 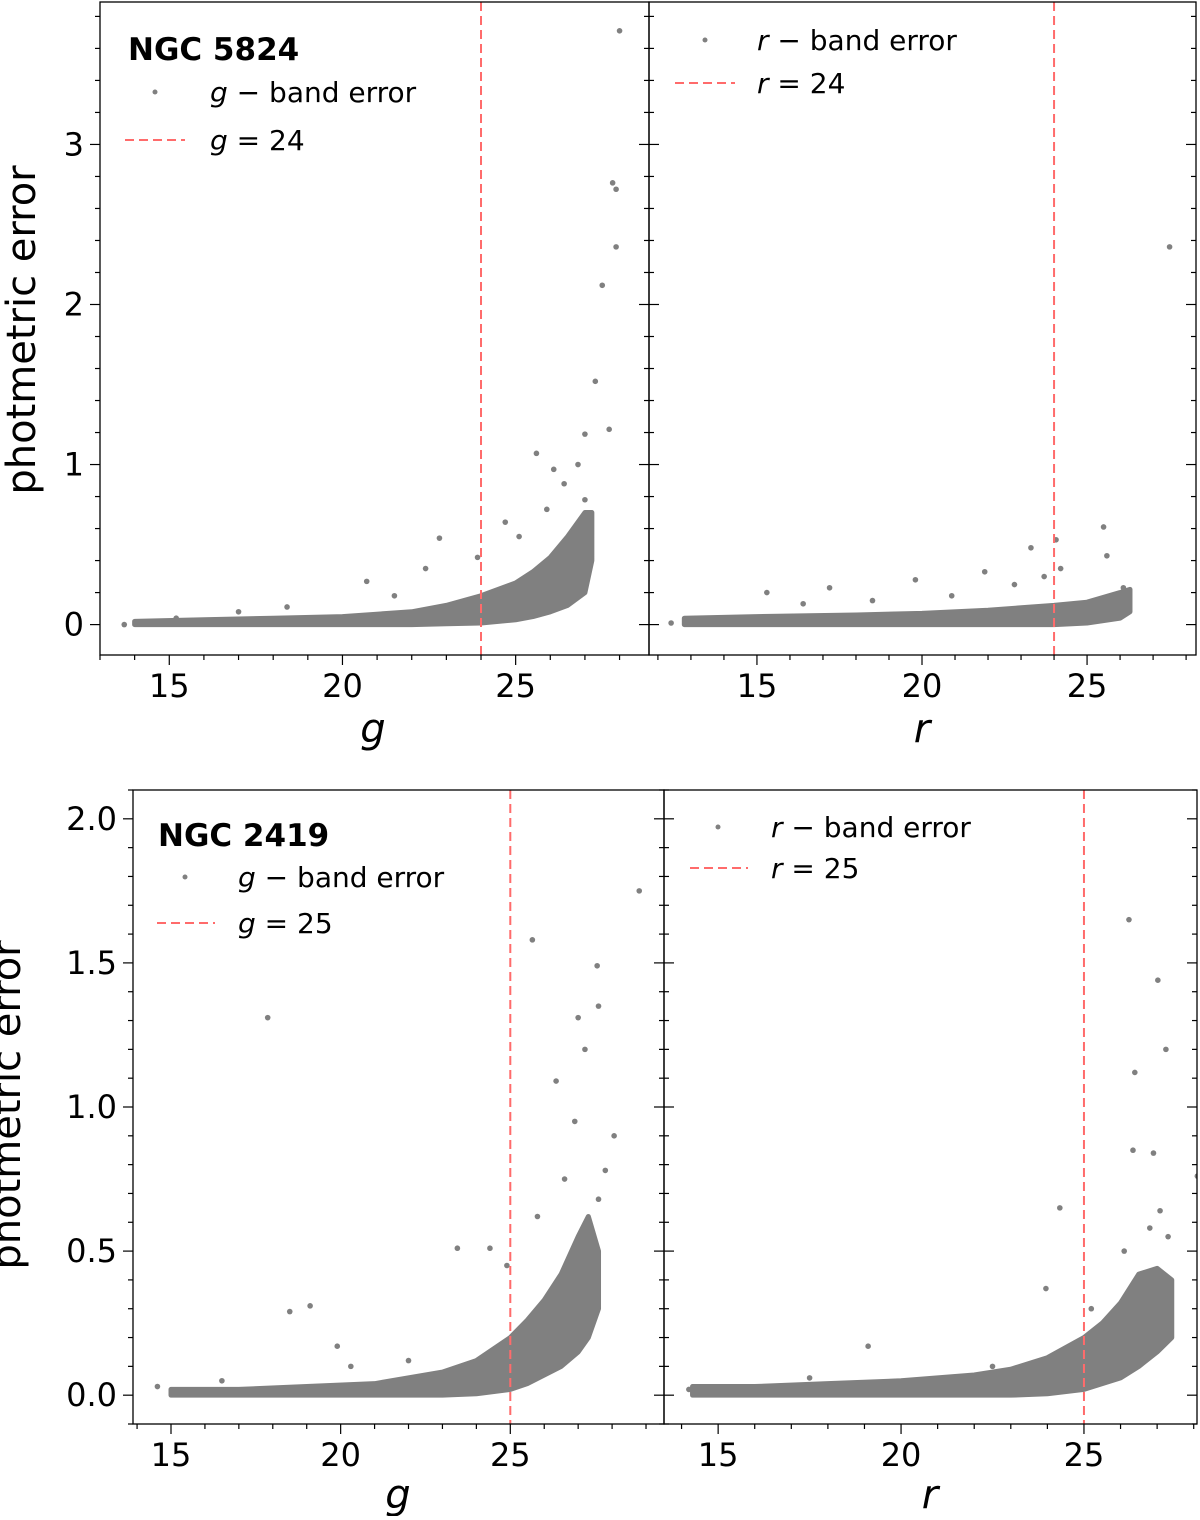 What do you see at coordinates (801, 83) in the screenshot?
I see `legend-cut-label: r = 24` at bounding box center [801, 83].